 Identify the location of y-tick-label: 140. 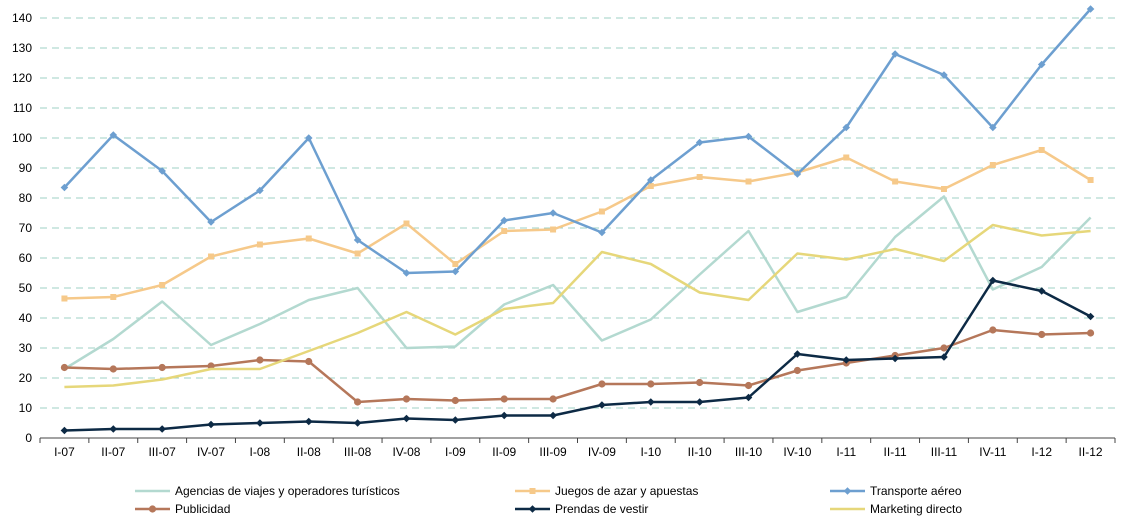
(22, 18).